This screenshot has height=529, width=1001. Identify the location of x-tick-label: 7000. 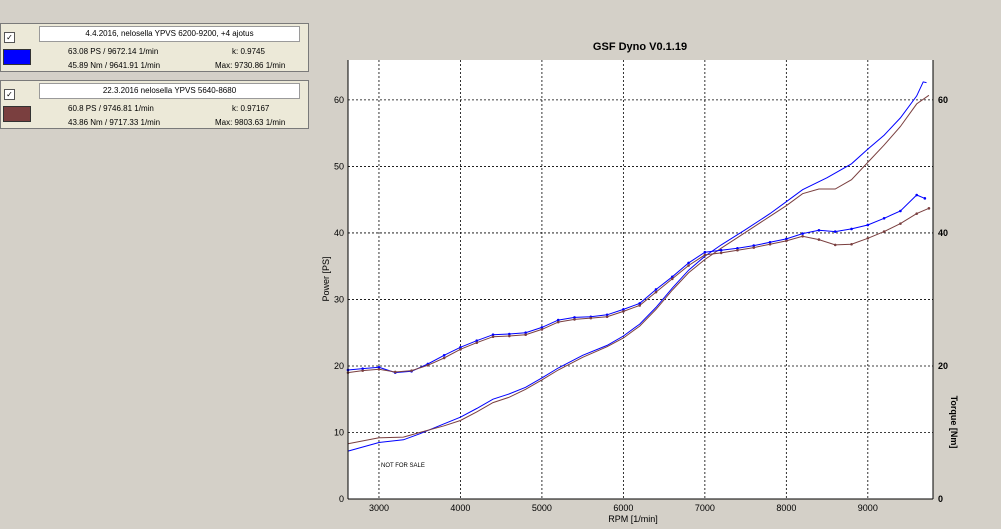
(705, 508).